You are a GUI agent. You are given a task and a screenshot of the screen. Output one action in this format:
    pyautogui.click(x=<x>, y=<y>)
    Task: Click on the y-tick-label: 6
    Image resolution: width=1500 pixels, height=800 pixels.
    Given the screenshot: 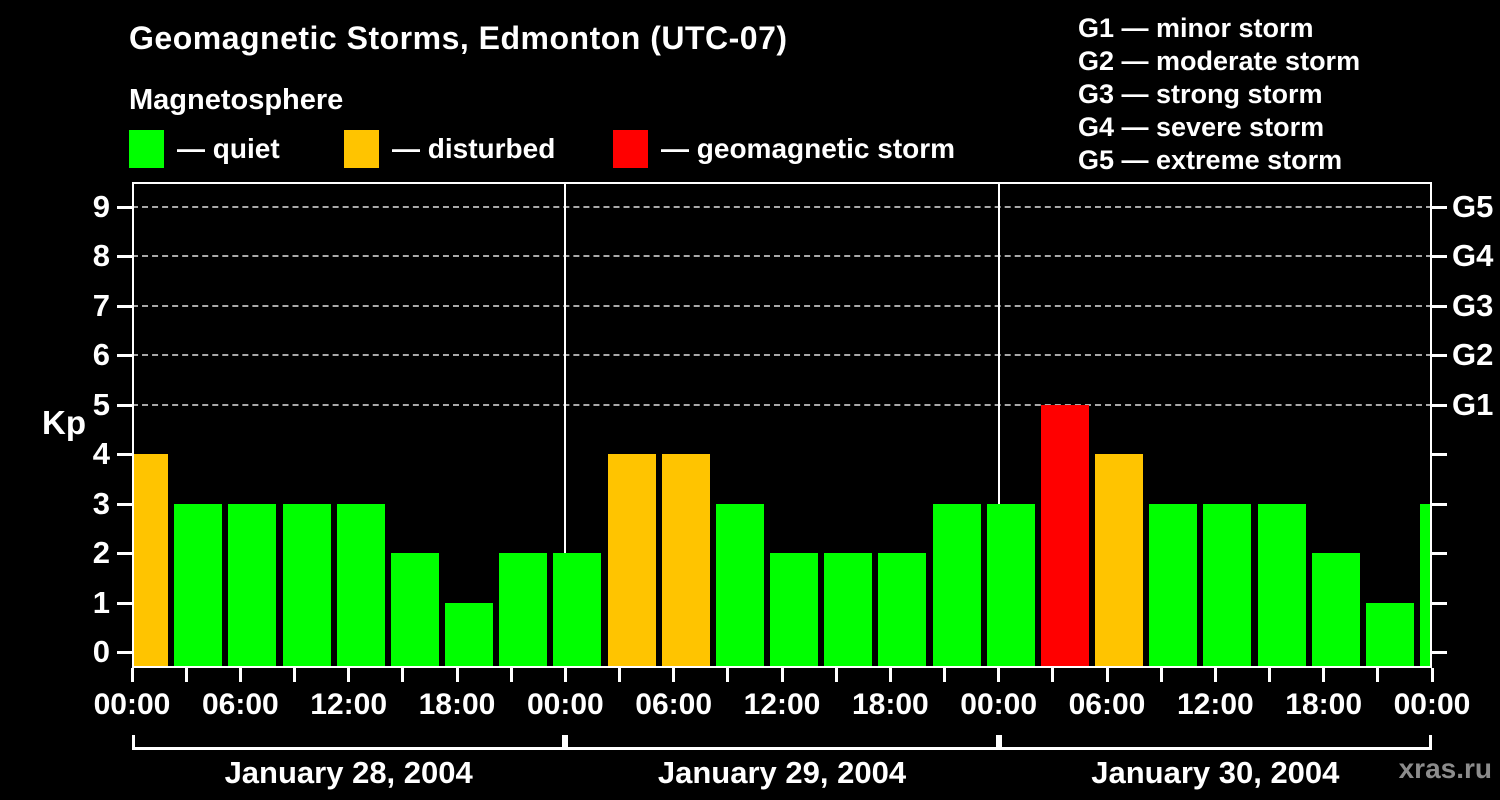 What is the action you would take?
    pyautogui.click(x=101, y=354)
    